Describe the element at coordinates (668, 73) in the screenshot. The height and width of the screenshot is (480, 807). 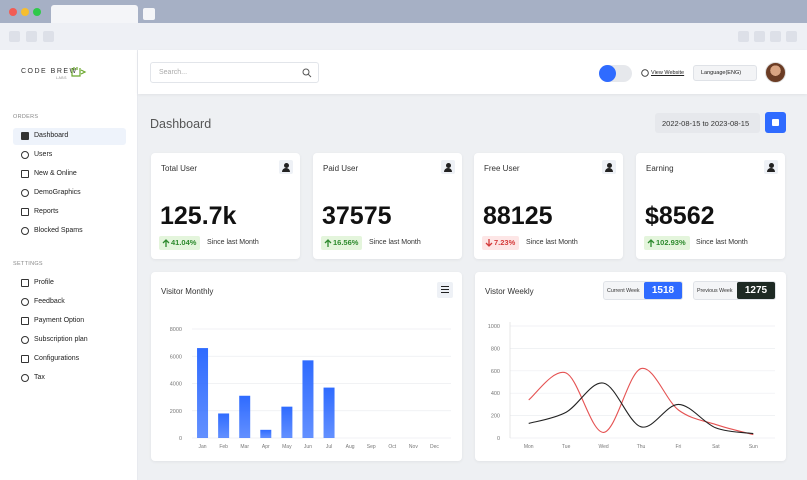
I see `view-website-link: View Website` at that location.